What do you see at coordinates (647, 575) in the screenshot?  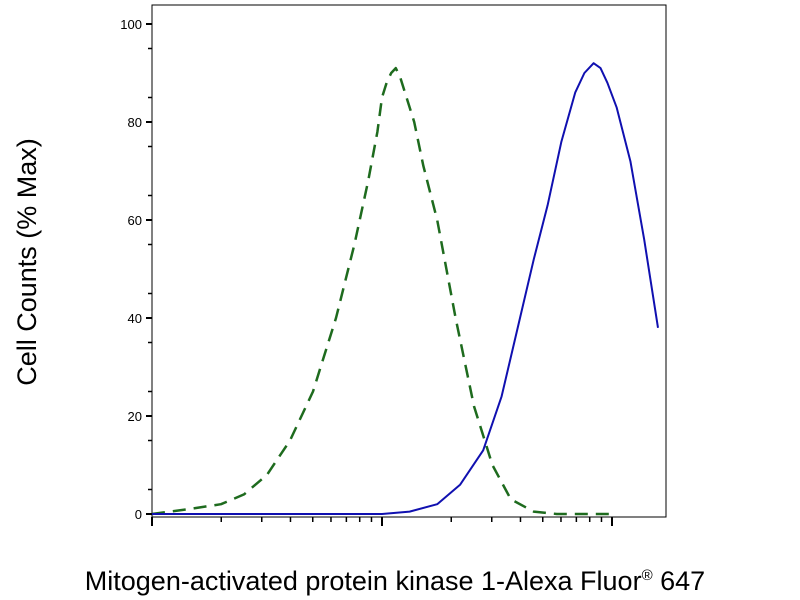 I see `x-axis-title-superscript: ®` at bounding box center [647, 575].